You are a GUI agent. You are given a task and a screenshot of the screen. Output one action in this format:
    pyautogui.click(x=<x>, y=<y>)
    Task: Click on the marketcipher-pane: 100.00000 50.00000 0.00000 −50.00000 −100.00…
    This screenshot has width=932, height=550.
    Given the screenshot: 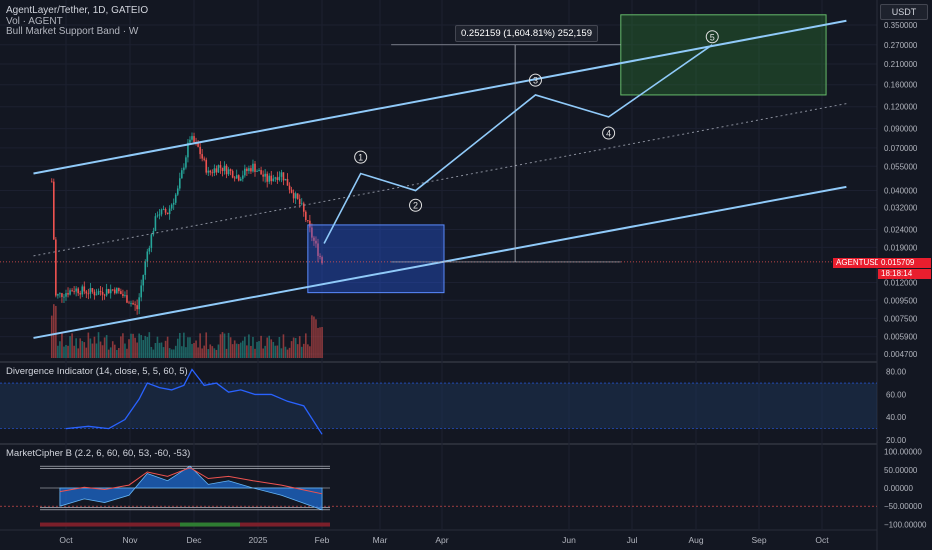 What is the action you would take?
    pyautogui.click(x=463, y=488)
    